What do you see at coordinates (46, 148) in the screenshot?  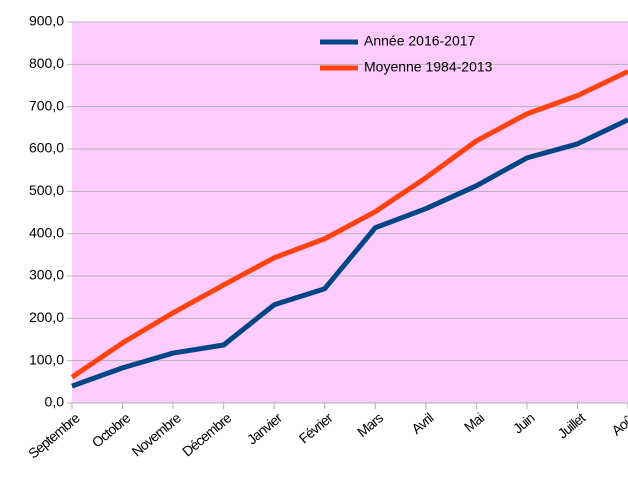 I see `y-tick-label: 600,0` at bounding box center [46, 148].